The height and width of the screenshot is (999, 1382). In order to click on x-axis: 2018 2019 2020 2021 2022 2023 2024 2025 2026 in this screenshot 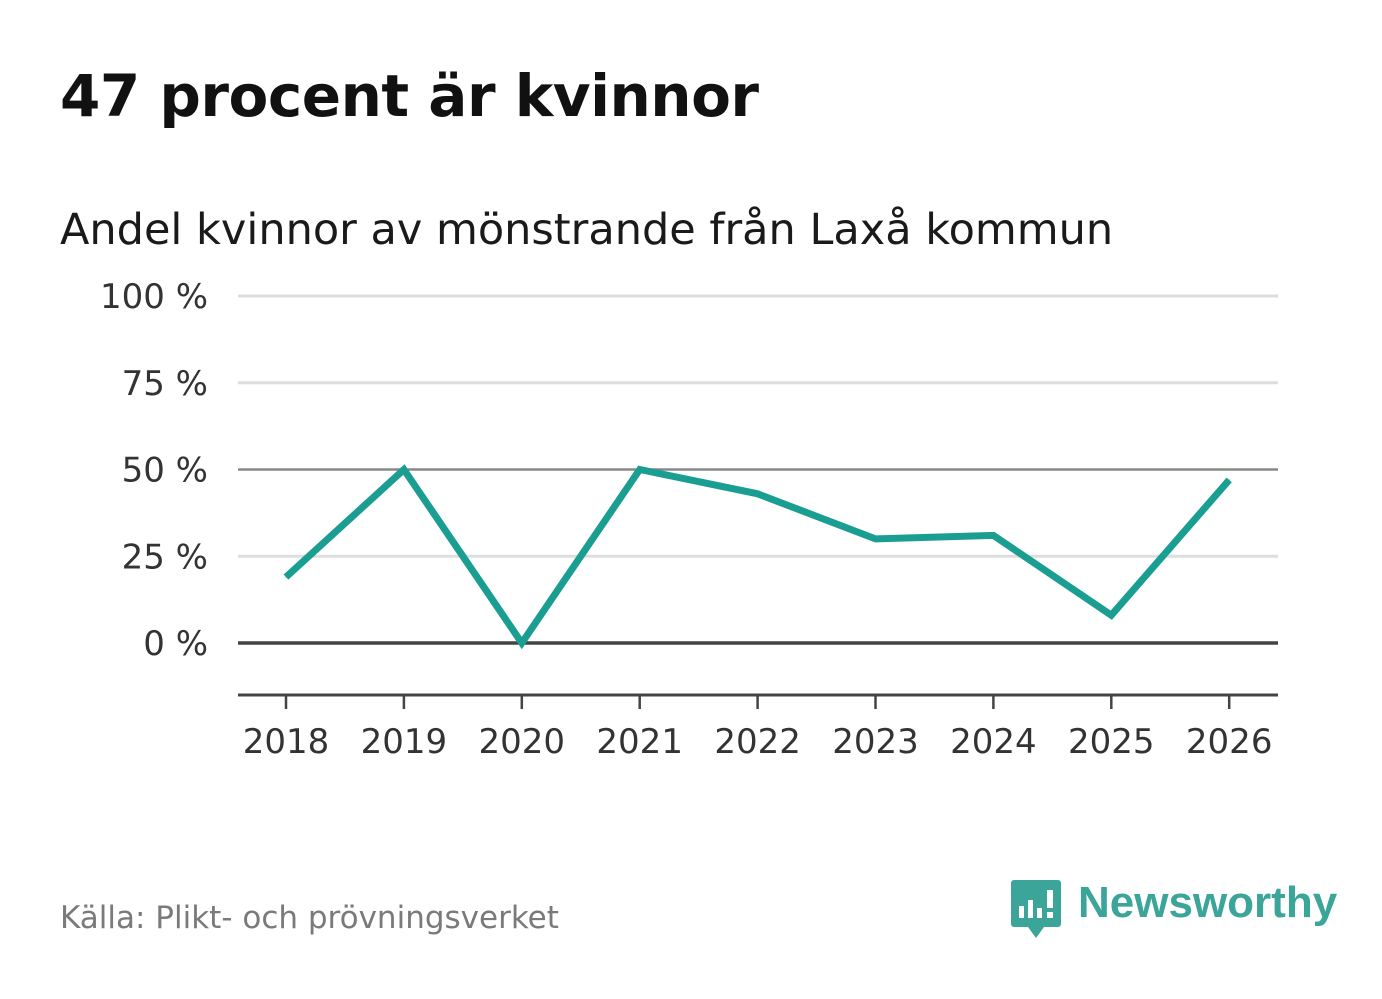, I will do `click(758, 727)`.